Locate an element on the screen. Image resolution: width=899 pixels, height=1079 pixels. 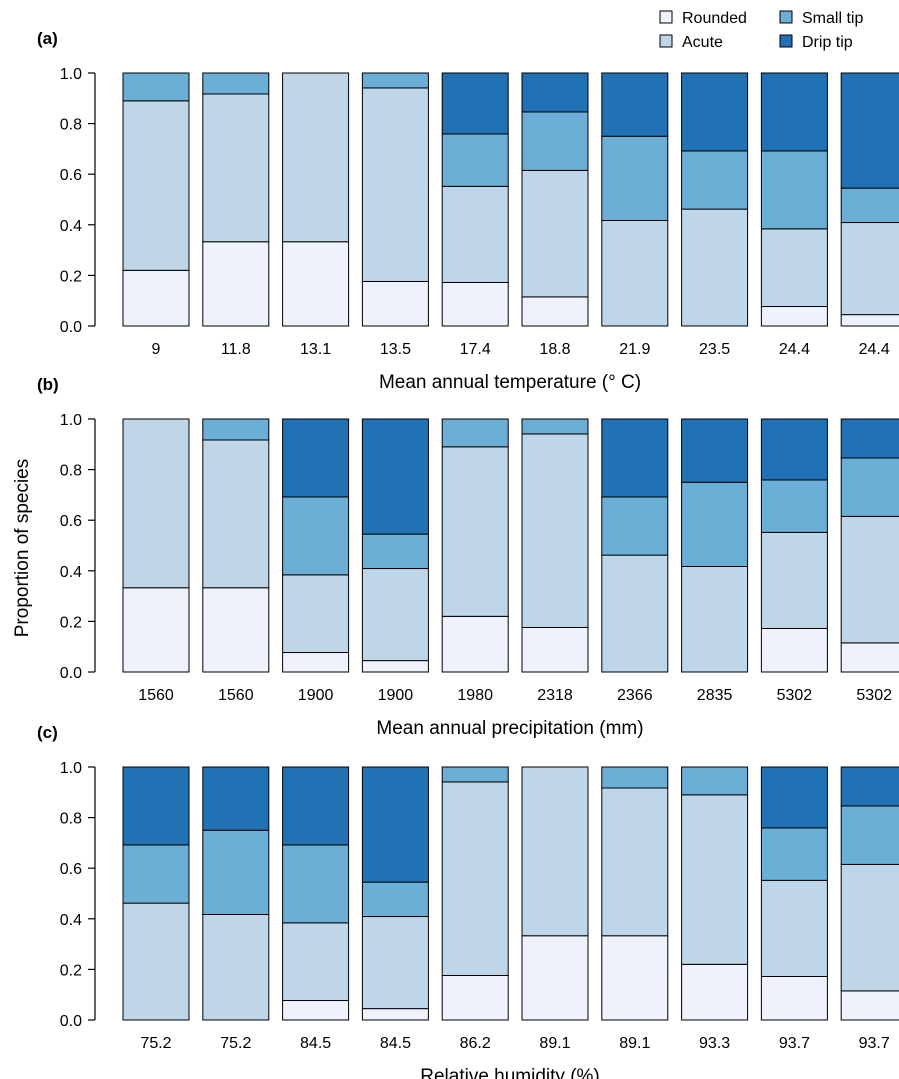
legend-swatch-small-tip is located at coordinates (786, 17).